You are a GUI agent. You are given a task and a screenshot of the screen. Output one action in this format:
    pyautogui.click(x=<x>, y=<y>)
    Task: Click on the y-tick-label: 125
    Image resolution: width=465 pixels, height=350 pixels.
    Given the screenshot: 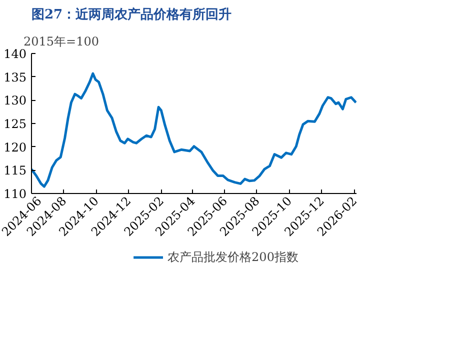 What is the action you would take?
    pyautogui.click(x=15, y=124)
    